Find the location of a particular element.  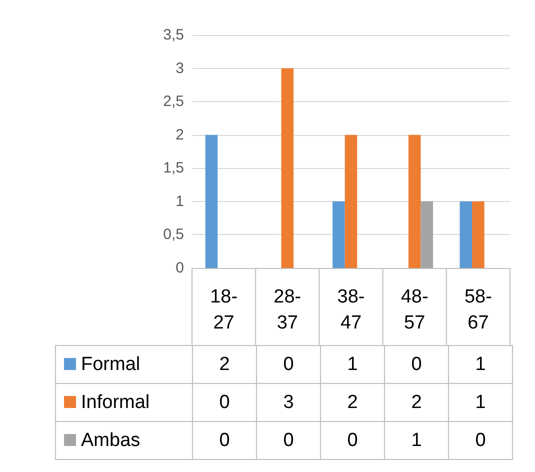

x-tick-label: 28-37 is located at coordinates (288, 310).